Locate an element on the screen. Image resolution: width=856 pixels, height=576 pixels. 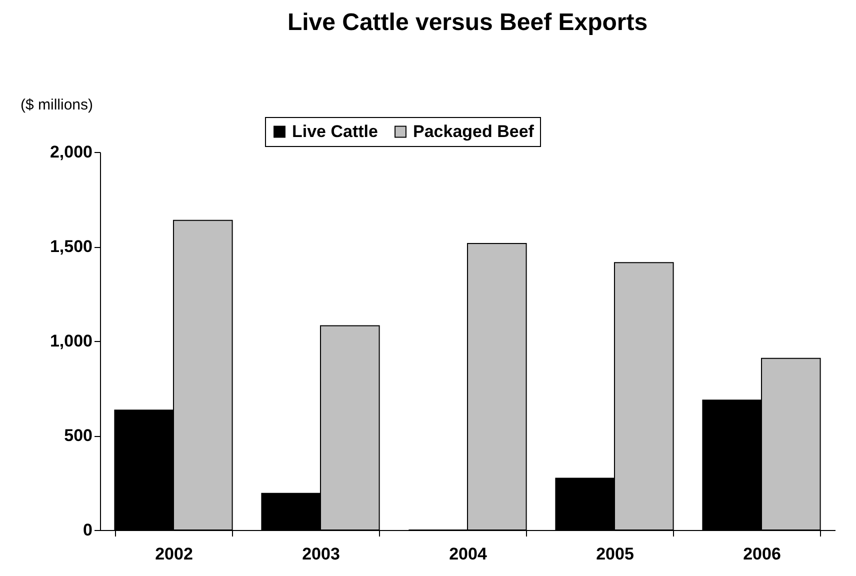
y-tick-label: 1,000 is located at coordinates (71, 341).